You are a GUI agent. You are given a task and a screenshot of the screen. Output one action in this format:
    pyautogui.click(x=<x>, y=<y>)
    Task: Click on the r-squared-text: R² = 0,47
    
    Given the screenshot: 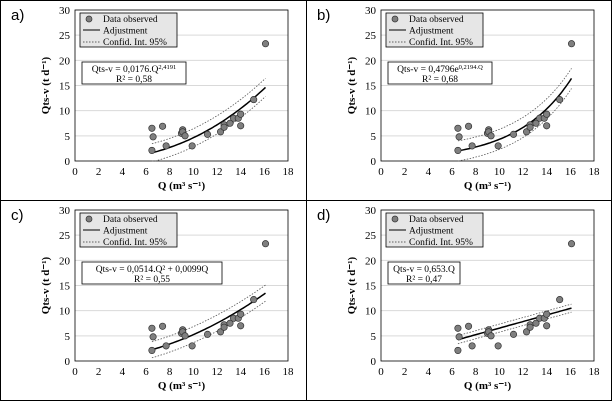 What is the action you would take?
    pyautogui.click(x=424, y=280)
    